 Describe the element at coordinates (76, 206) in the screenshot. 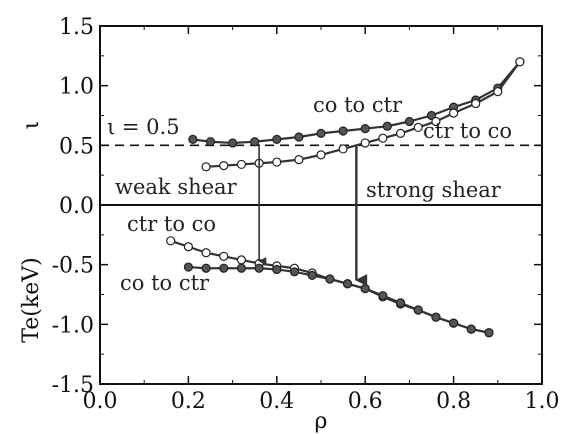

I see `y-tick-label-3: 0.0` at that location.